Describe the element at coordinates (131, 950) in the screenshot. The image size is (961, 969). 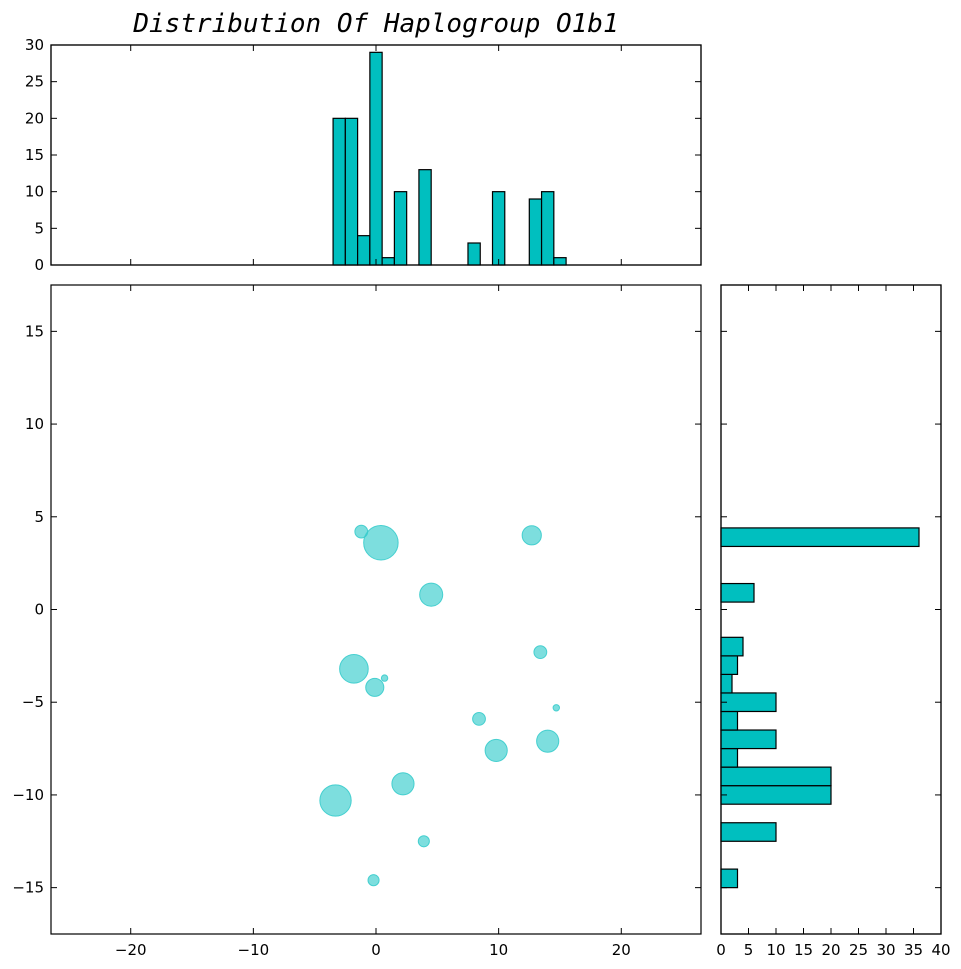
I see `scatter-x-tick-label: −20` at that location.